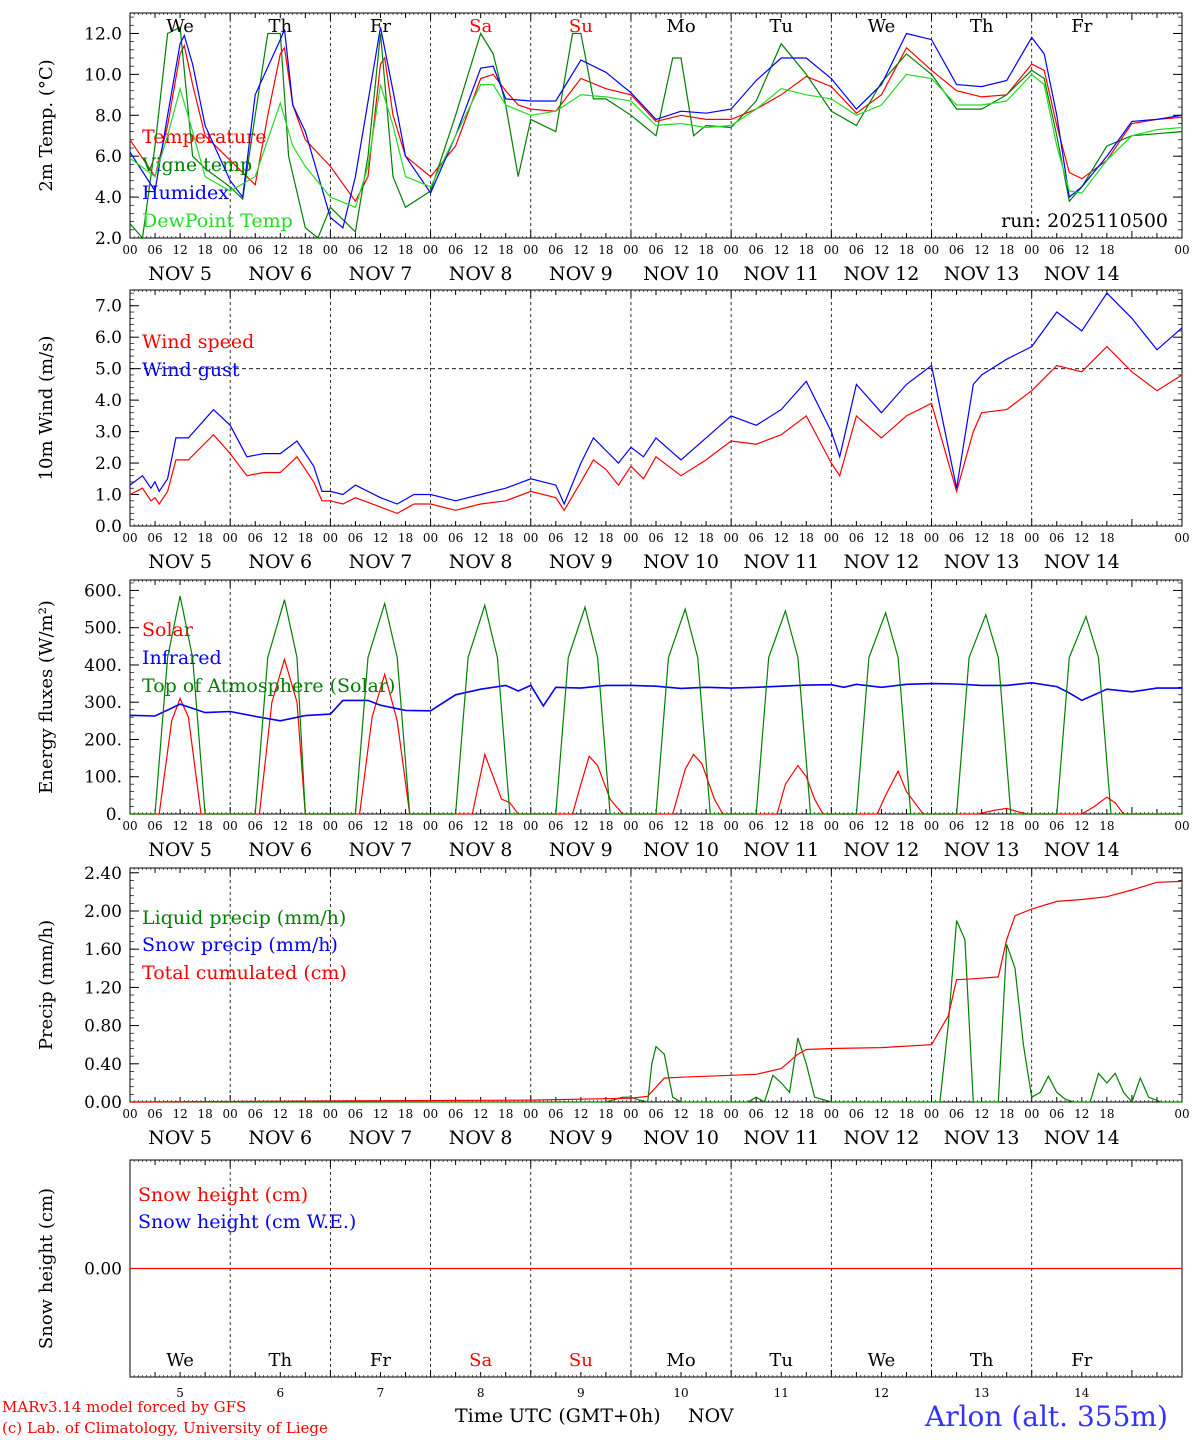  What do you see at coordinates (280, 1393) in the screenshot?
I see `day-number-label: 6` at bounding box center [280, 1393].